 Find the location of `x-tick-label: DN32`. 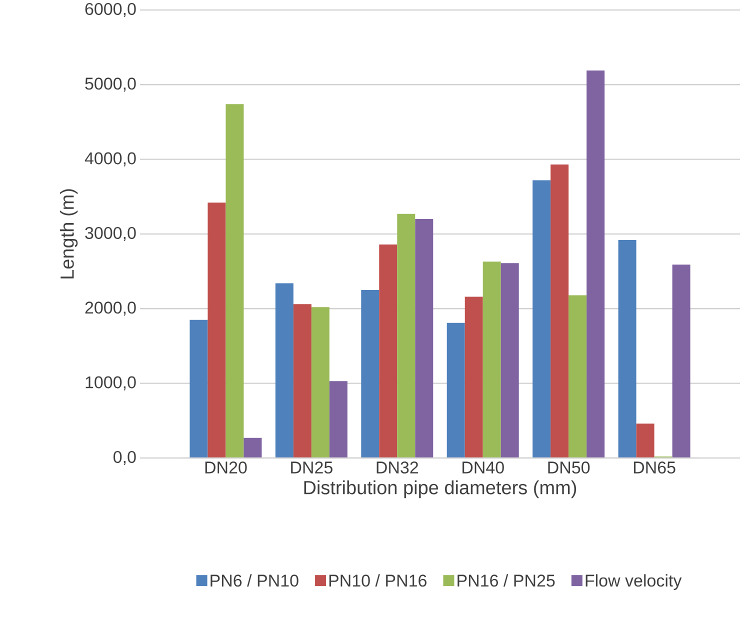

x-tick-label: DN32 is located at coordinates (397, 468).